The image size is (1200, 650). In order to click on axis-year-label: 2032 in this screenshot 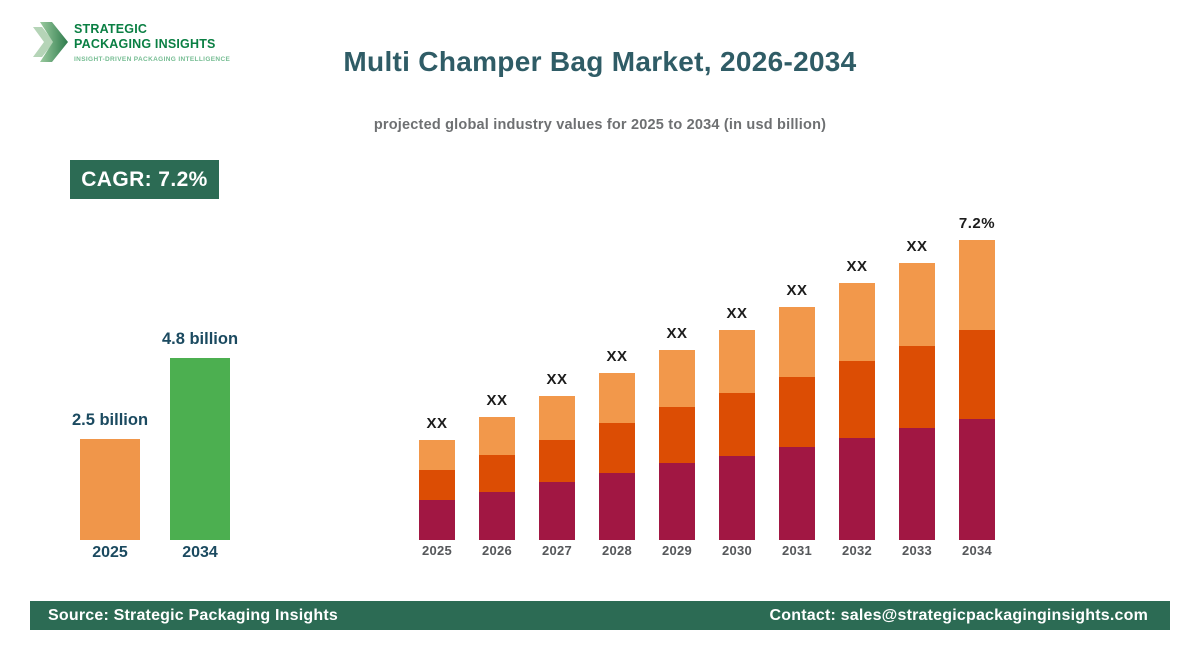, I will do `click(857, 550)`.